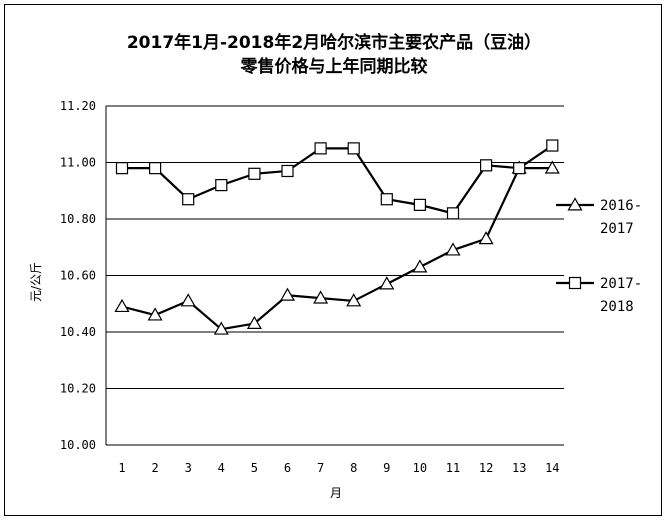 This screenshot has height=523, width=668. I want to click on x-tick-label: 7, so click(320, 468).